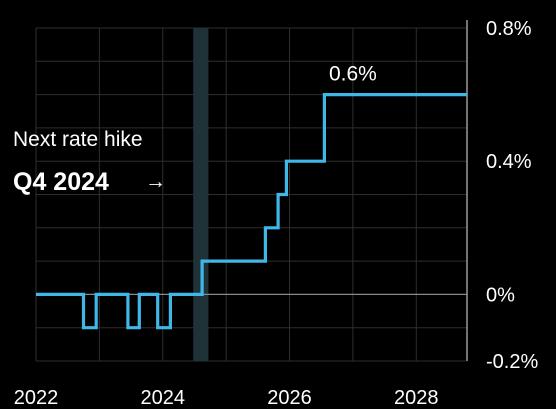  I want to click on annotation-arrow-icon: →, so click(155, 181).